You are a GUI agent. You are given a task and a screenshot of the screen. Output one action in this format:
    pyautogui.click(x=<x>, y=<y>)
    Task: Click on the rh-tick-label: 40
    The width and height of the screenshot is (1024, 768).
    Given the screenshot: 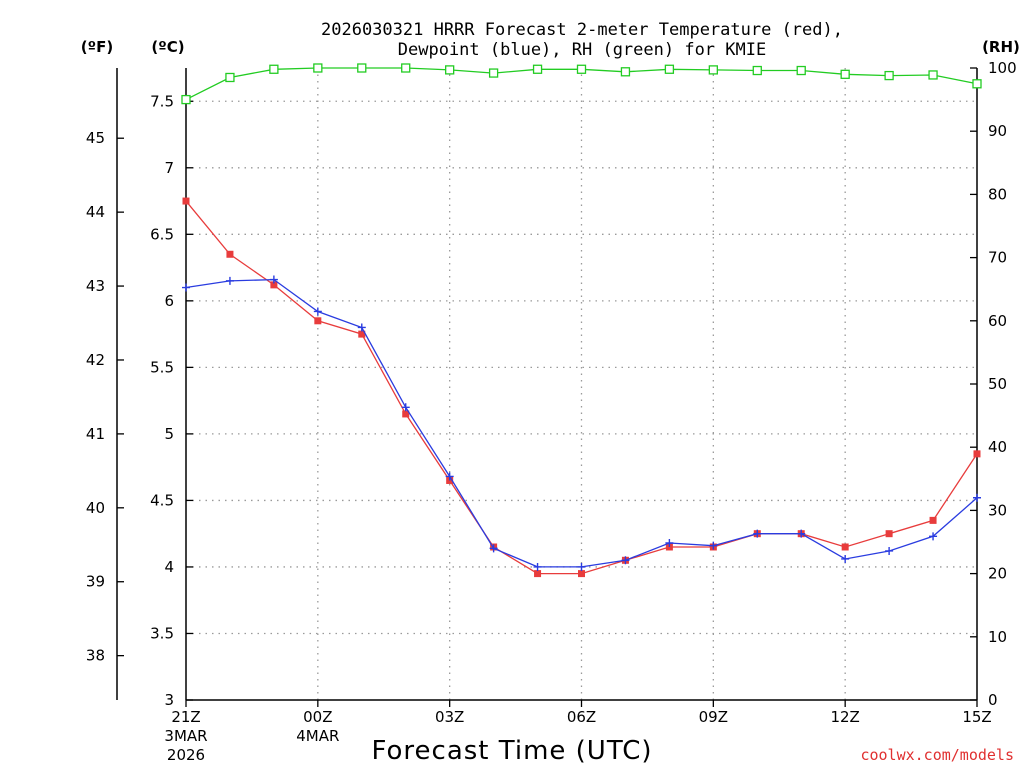 What is the action you would take?
    pyautogui.click(x=997, y=447)
    